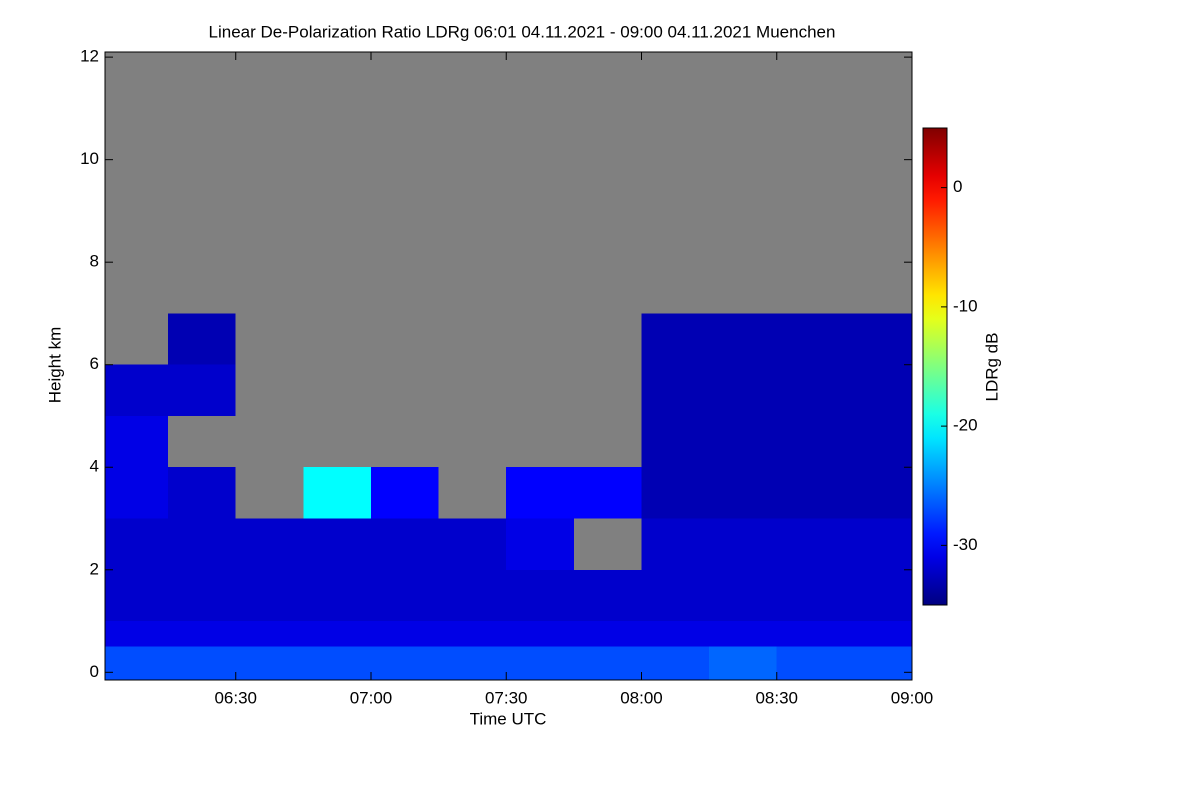 The height and width of the screenshot is (805, 1200). I want to click on y-axis-title: Height km, so click(54, 365).